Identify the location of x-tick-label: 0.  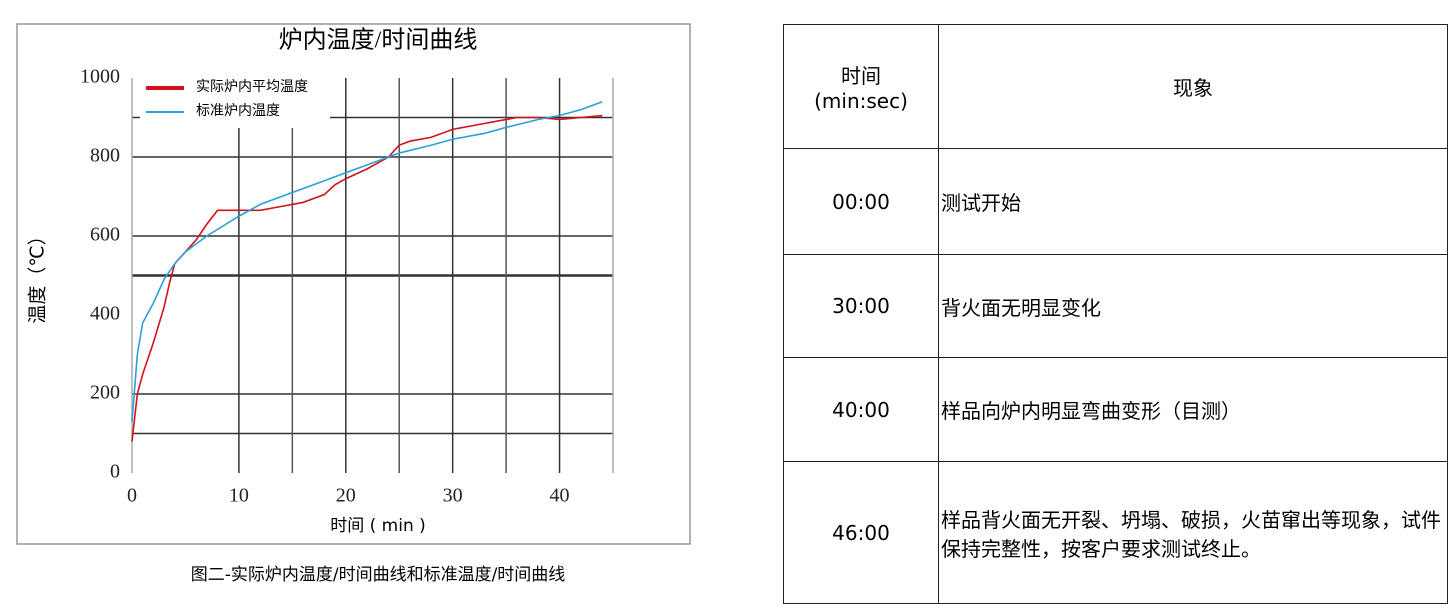
(132, 496).